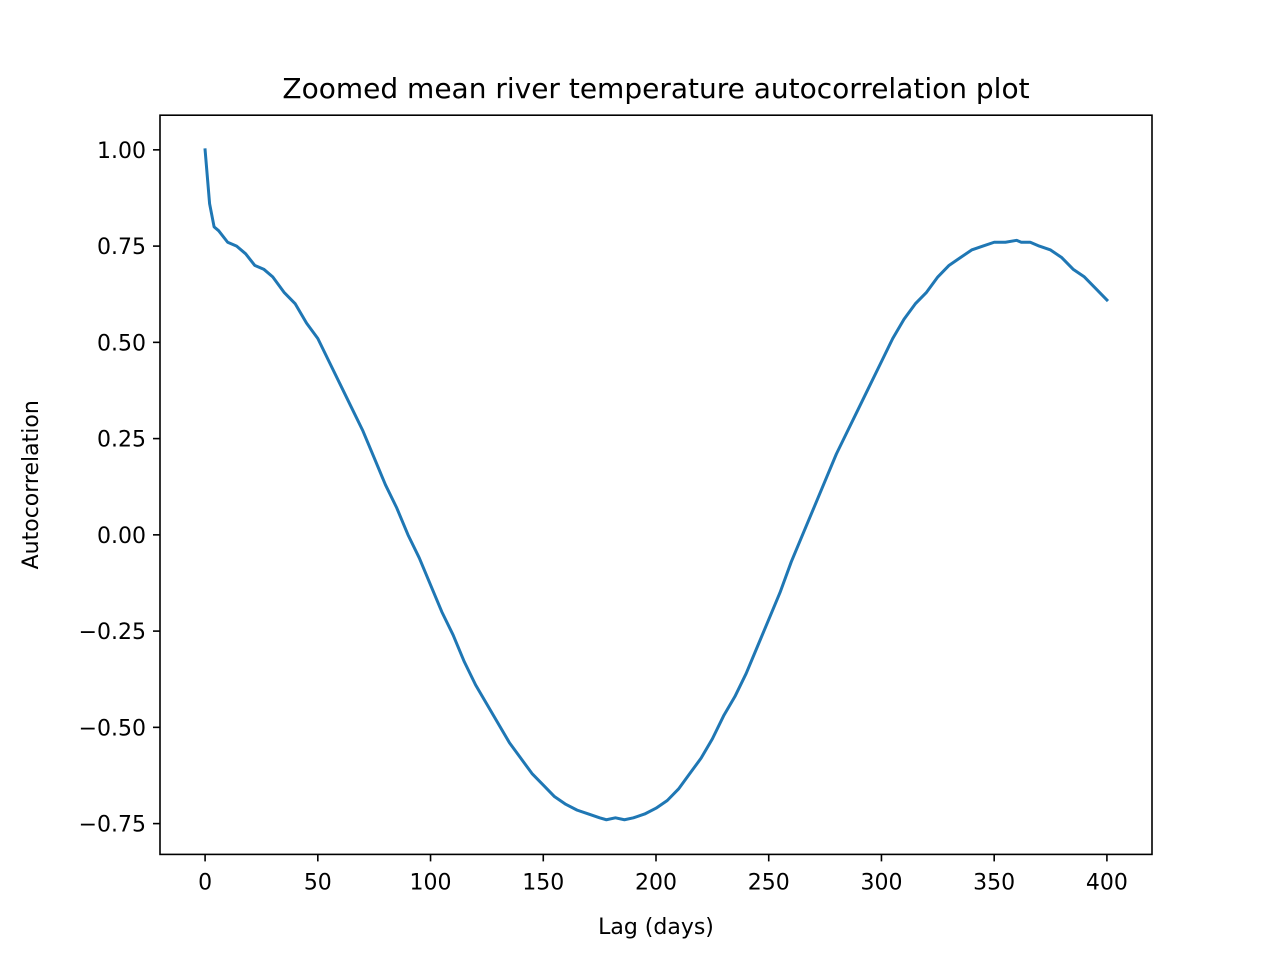 The height and width of the screenshot is (960, 1280). What do you see at coordinates (318, 882) in the screenshot?
I see `x-tick-label: 50` at bounding box center [318, 882].